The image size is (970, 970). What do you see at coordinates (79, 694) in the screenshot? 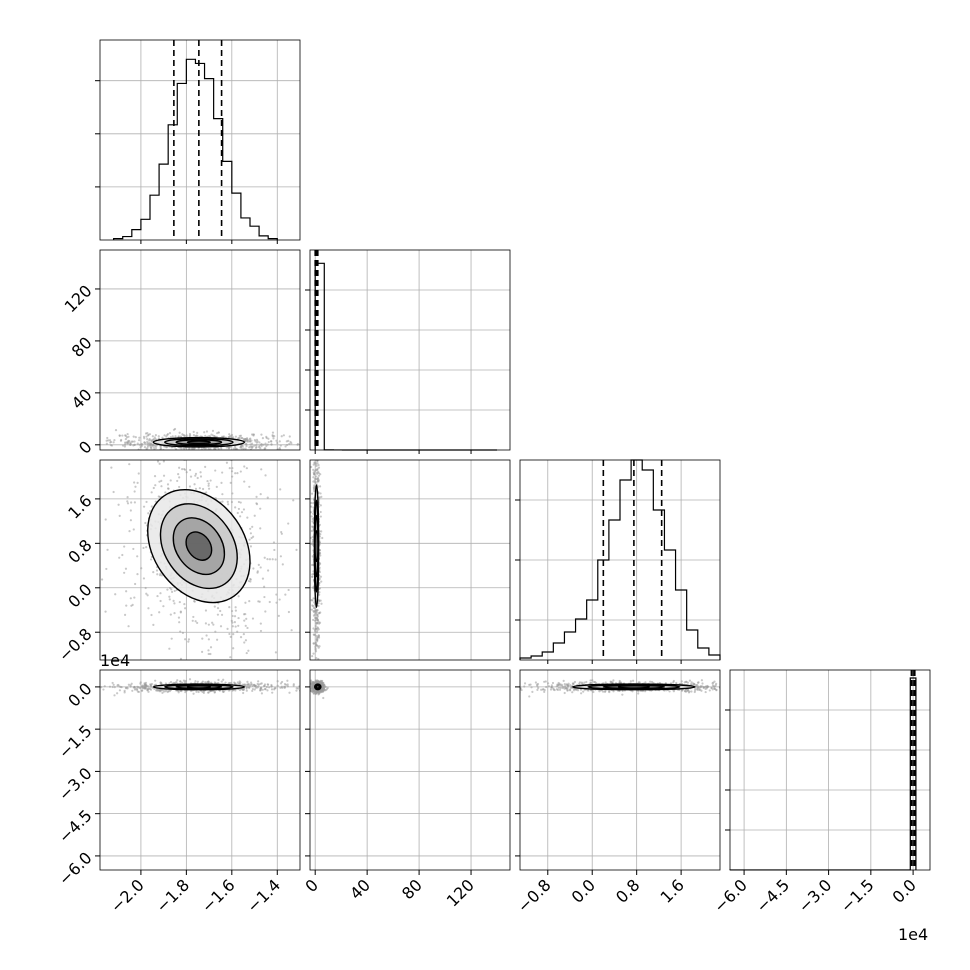
I see `ytick-label-3-4: 0.0` at bounding box center [79, 694].